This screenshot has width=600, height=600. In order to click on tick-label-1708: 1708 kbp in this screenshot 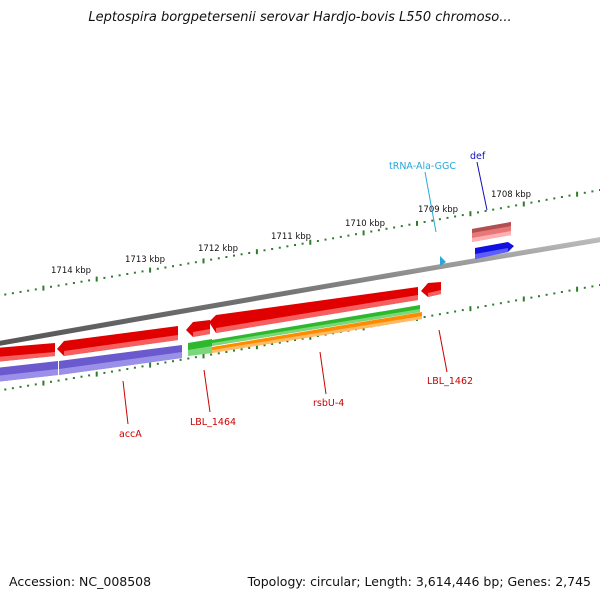, I will do `click(511, 195)`.